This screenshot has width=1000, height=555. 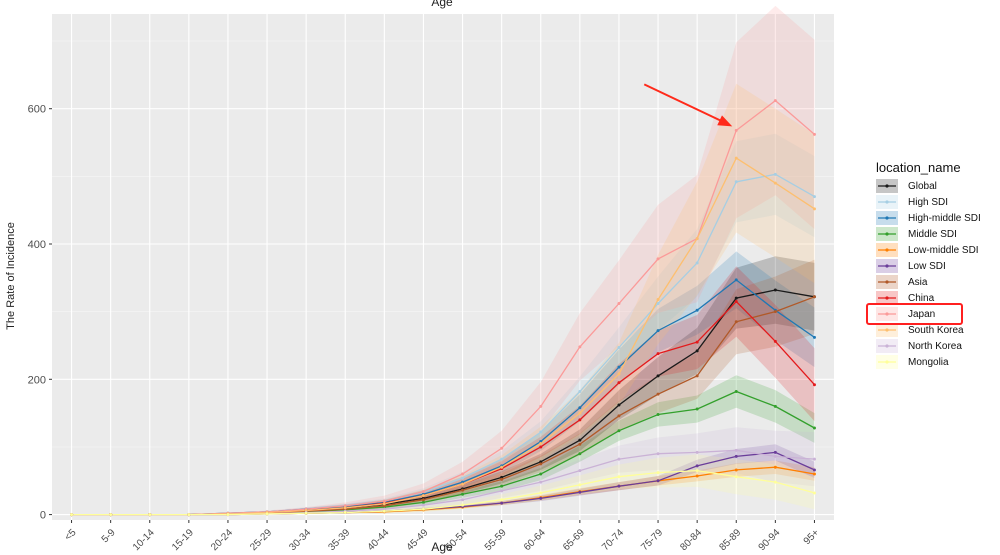 I want to click on legend-label-high-sdi: High SDI, so click(x=928, y=202).